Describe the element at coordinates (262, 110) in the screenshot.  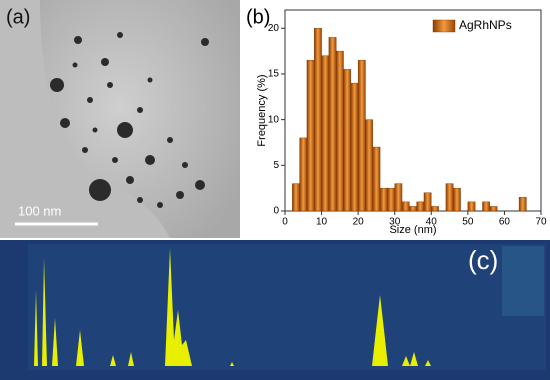
I see `y-axis-label: Frequency (%)` at that location.